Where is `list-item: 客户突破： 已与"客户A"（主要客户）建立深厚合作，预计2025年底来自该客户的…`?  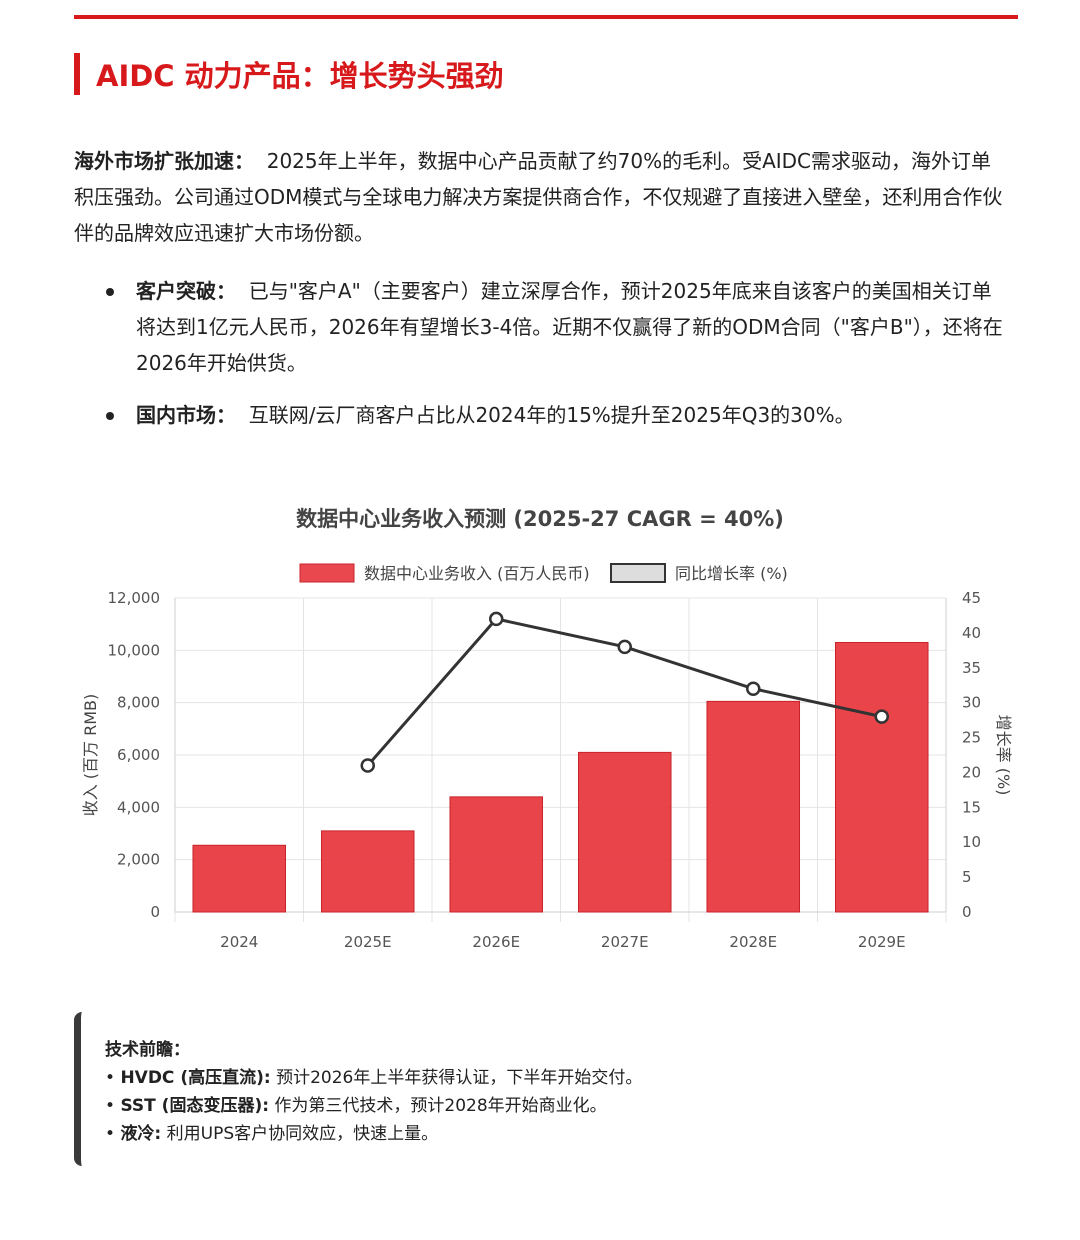
list-item: 客户突破： 已与"客户A"（主要客户）建立深厚合作，预计2025年底来自该客户的… is located at coordinates (542, 327).